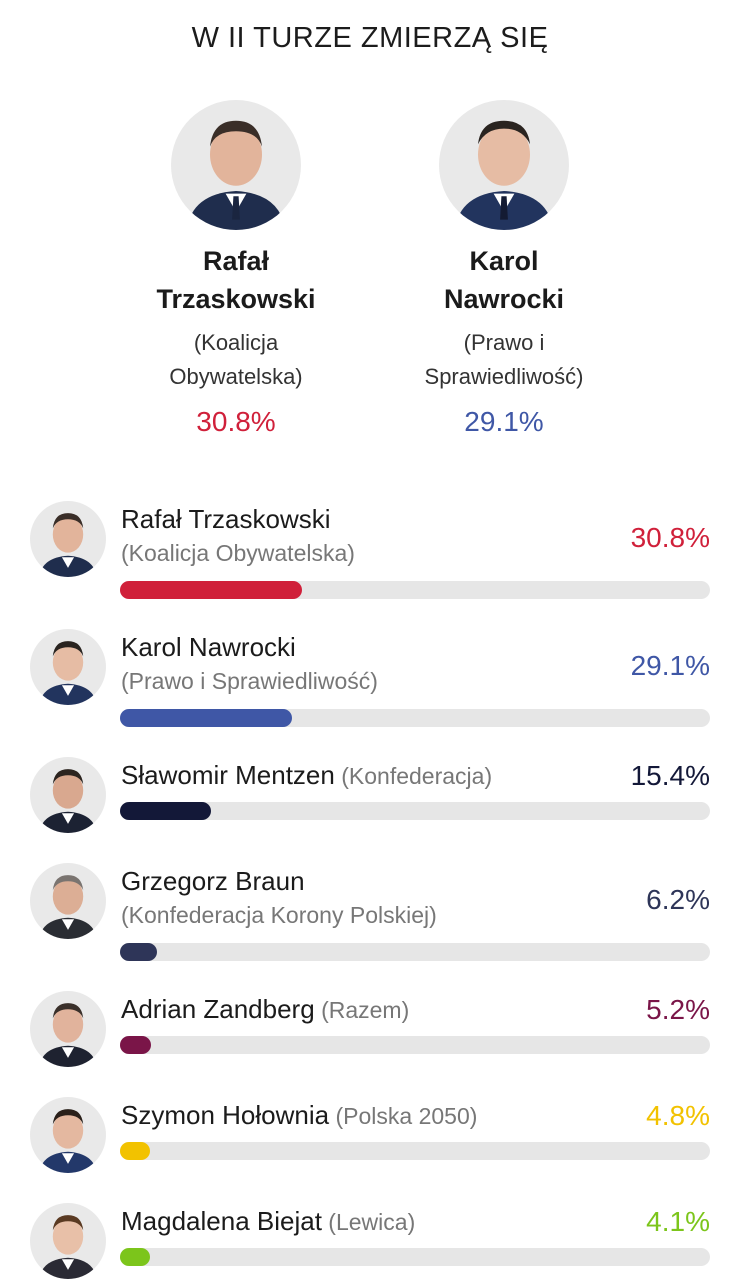 This screenshot has height=1280, width=740. Describe the element at coordinates (504, 299) in the screenshot. I see `finalist-2-last-name: Nawrocki` at that location.